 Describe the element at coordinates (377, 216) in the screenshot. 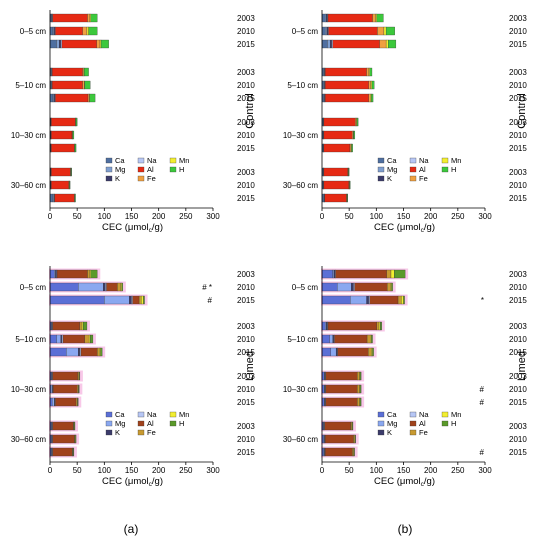

I see `x-tick-label: 100` at that location.